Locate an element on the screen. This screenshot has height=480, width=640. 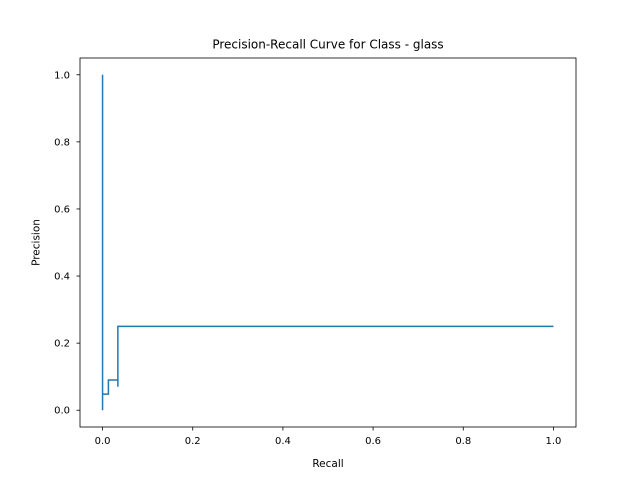
x-tick-label: 1.0 is located at coordinates (554, 441).